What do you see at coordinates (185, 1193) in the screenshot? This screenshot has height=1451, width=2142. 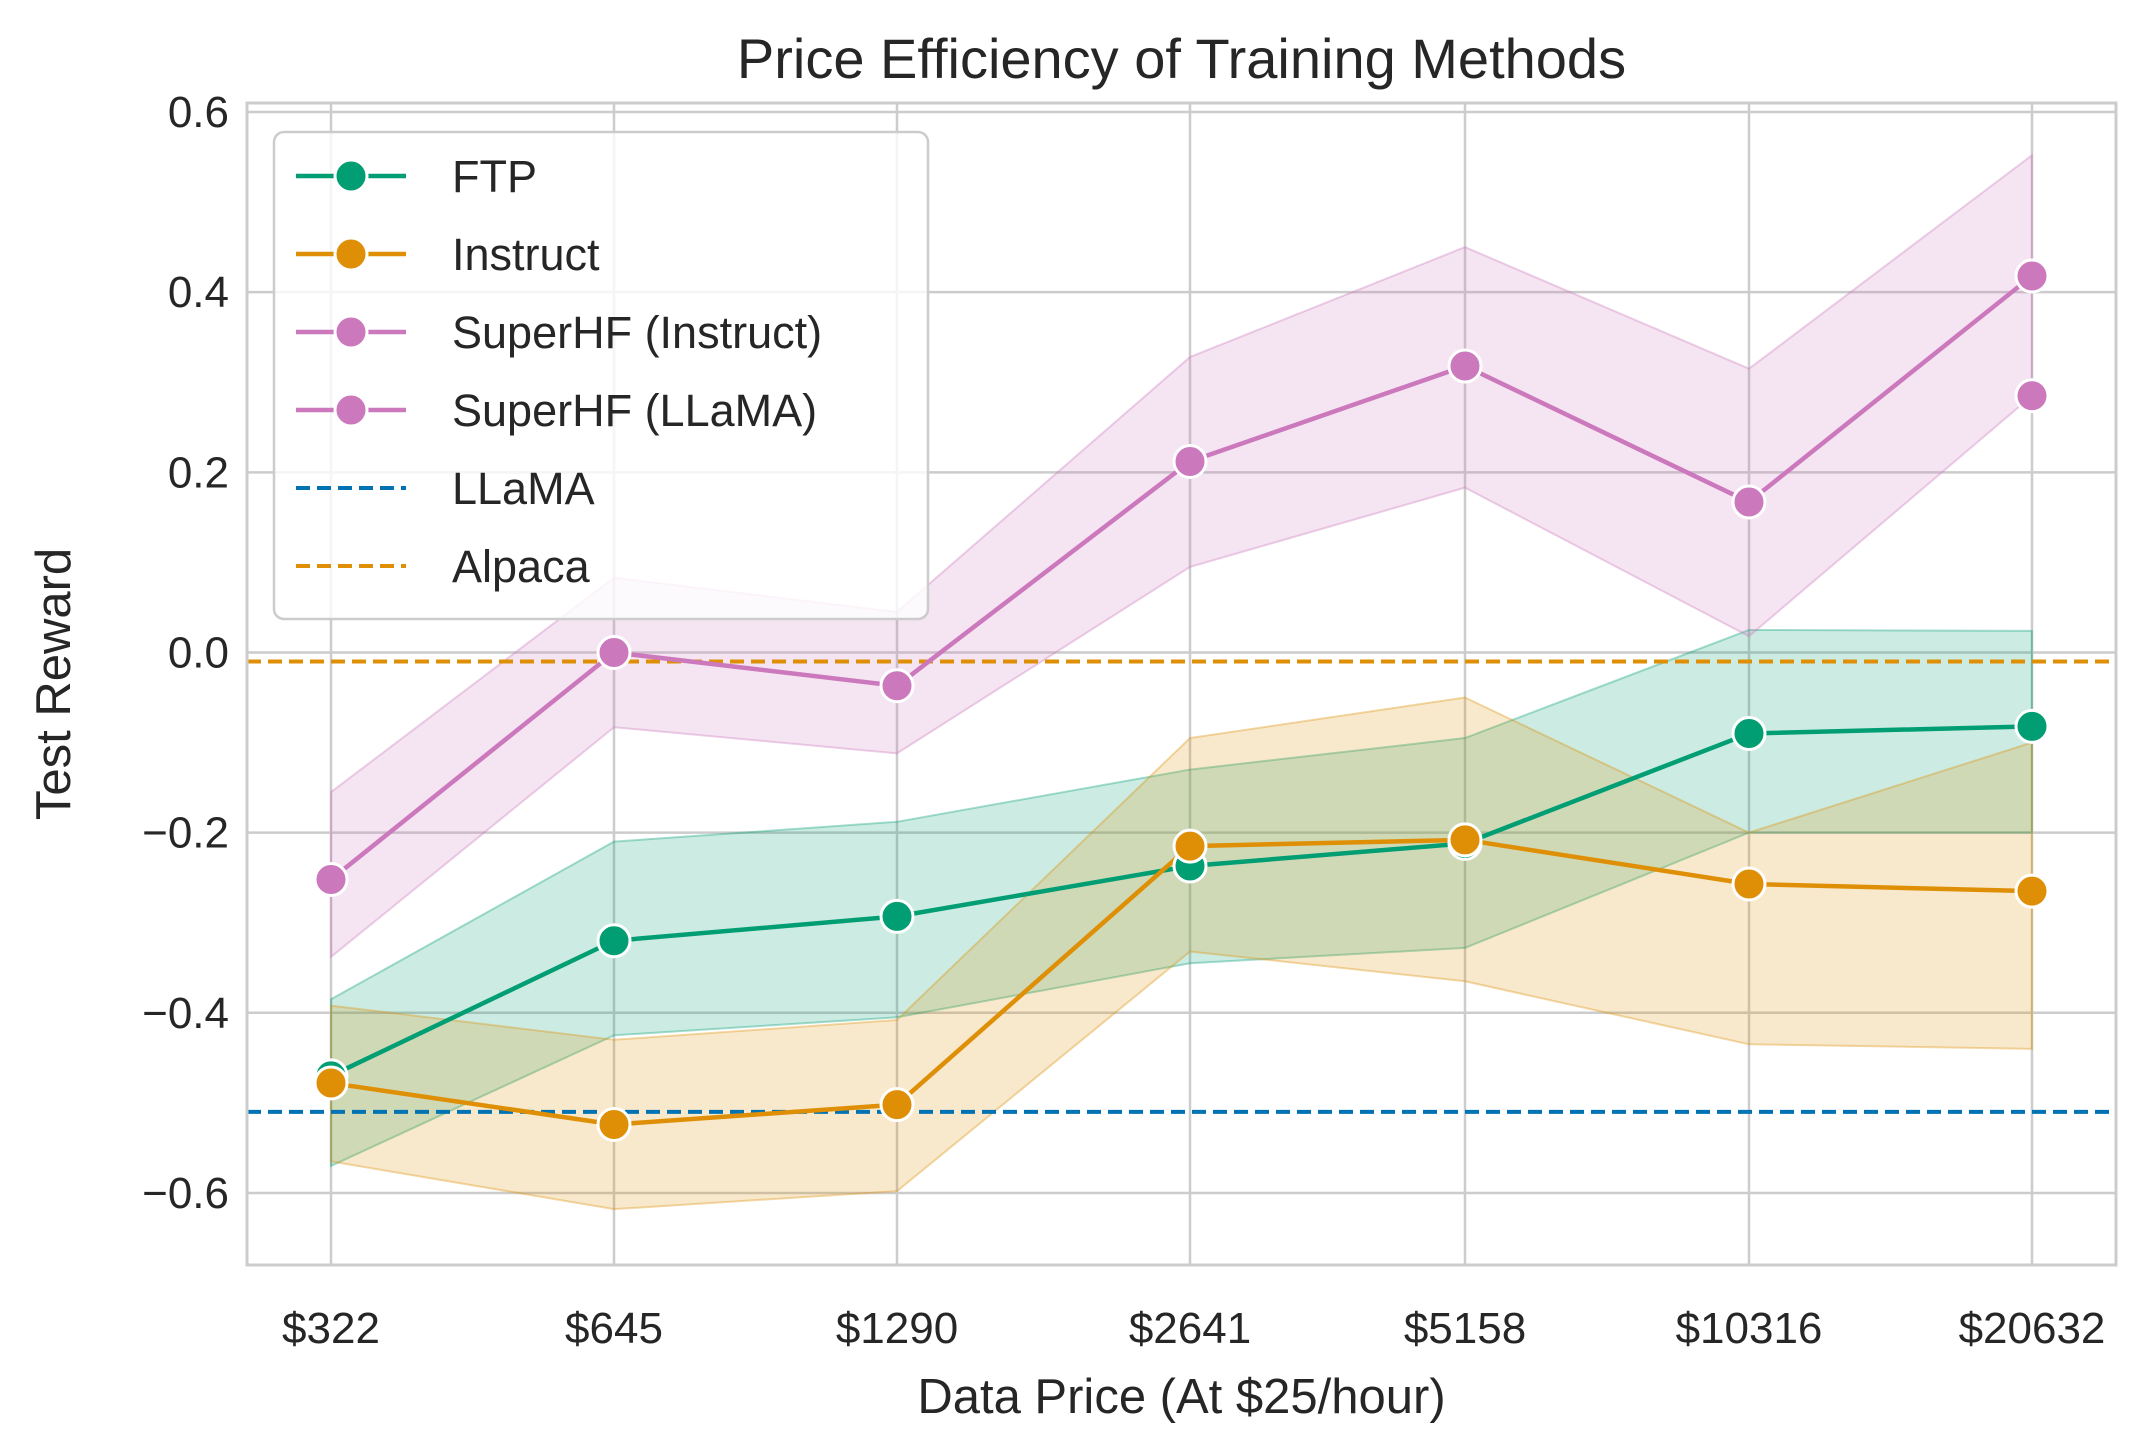 I see `y-tick-label-0: −0.6` at bounding box center [185, 1193].